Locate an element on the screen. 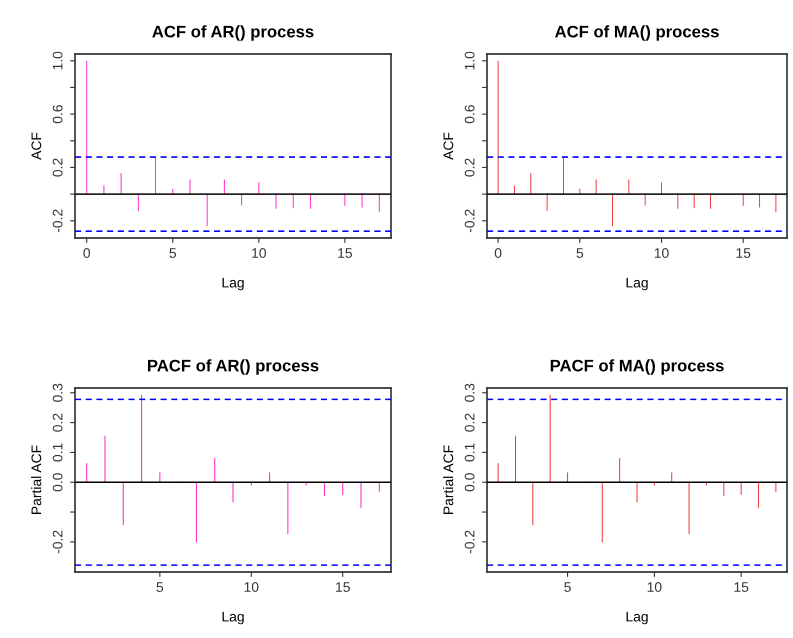  chart-title: ACF of AR() process is located at coordinates (233, 33).